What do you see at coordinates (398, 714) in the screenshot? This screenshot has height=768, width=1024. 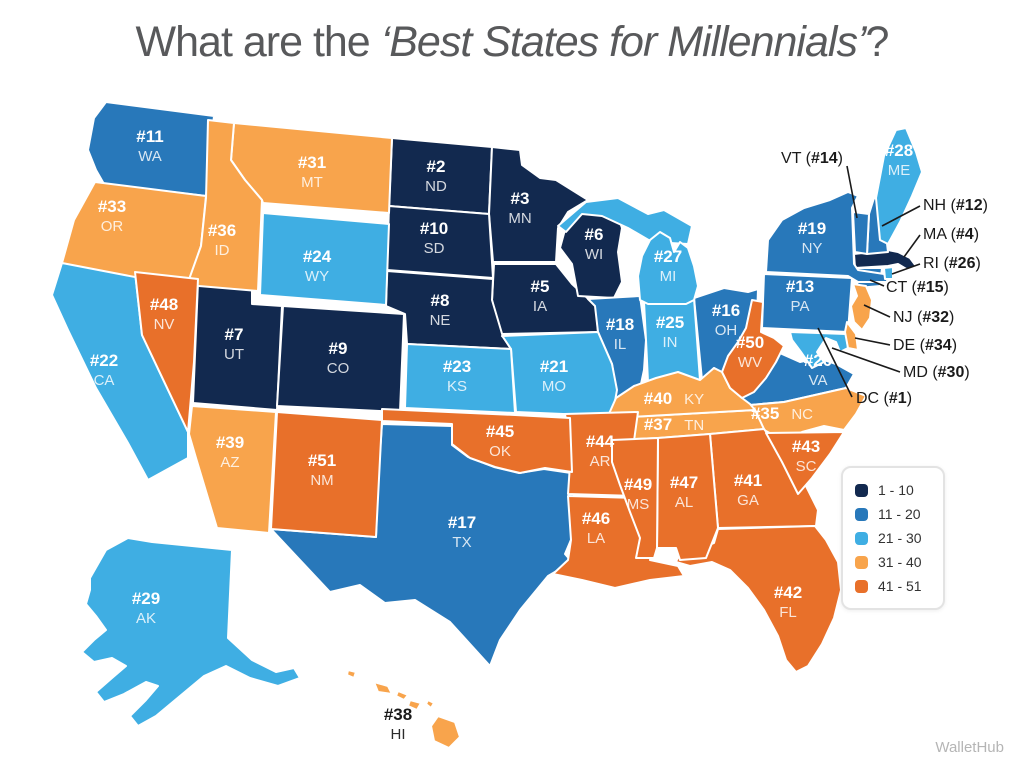 I see `state-rank-hi: #38` at bounding box center [398, 714].